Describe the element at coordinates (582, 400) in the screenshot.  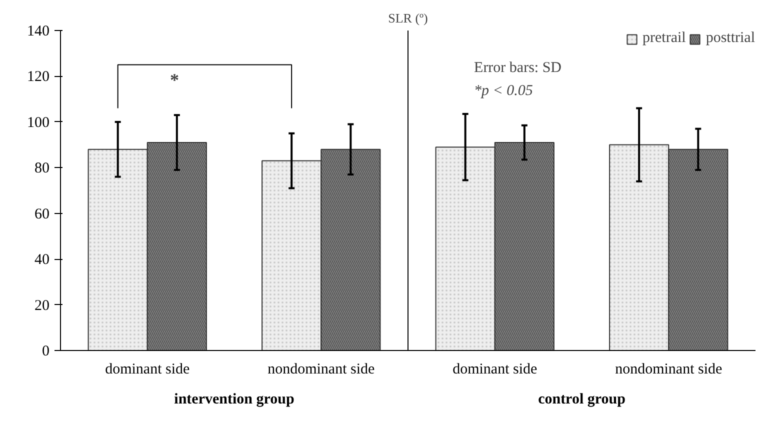
I see `text: control group` at that location.